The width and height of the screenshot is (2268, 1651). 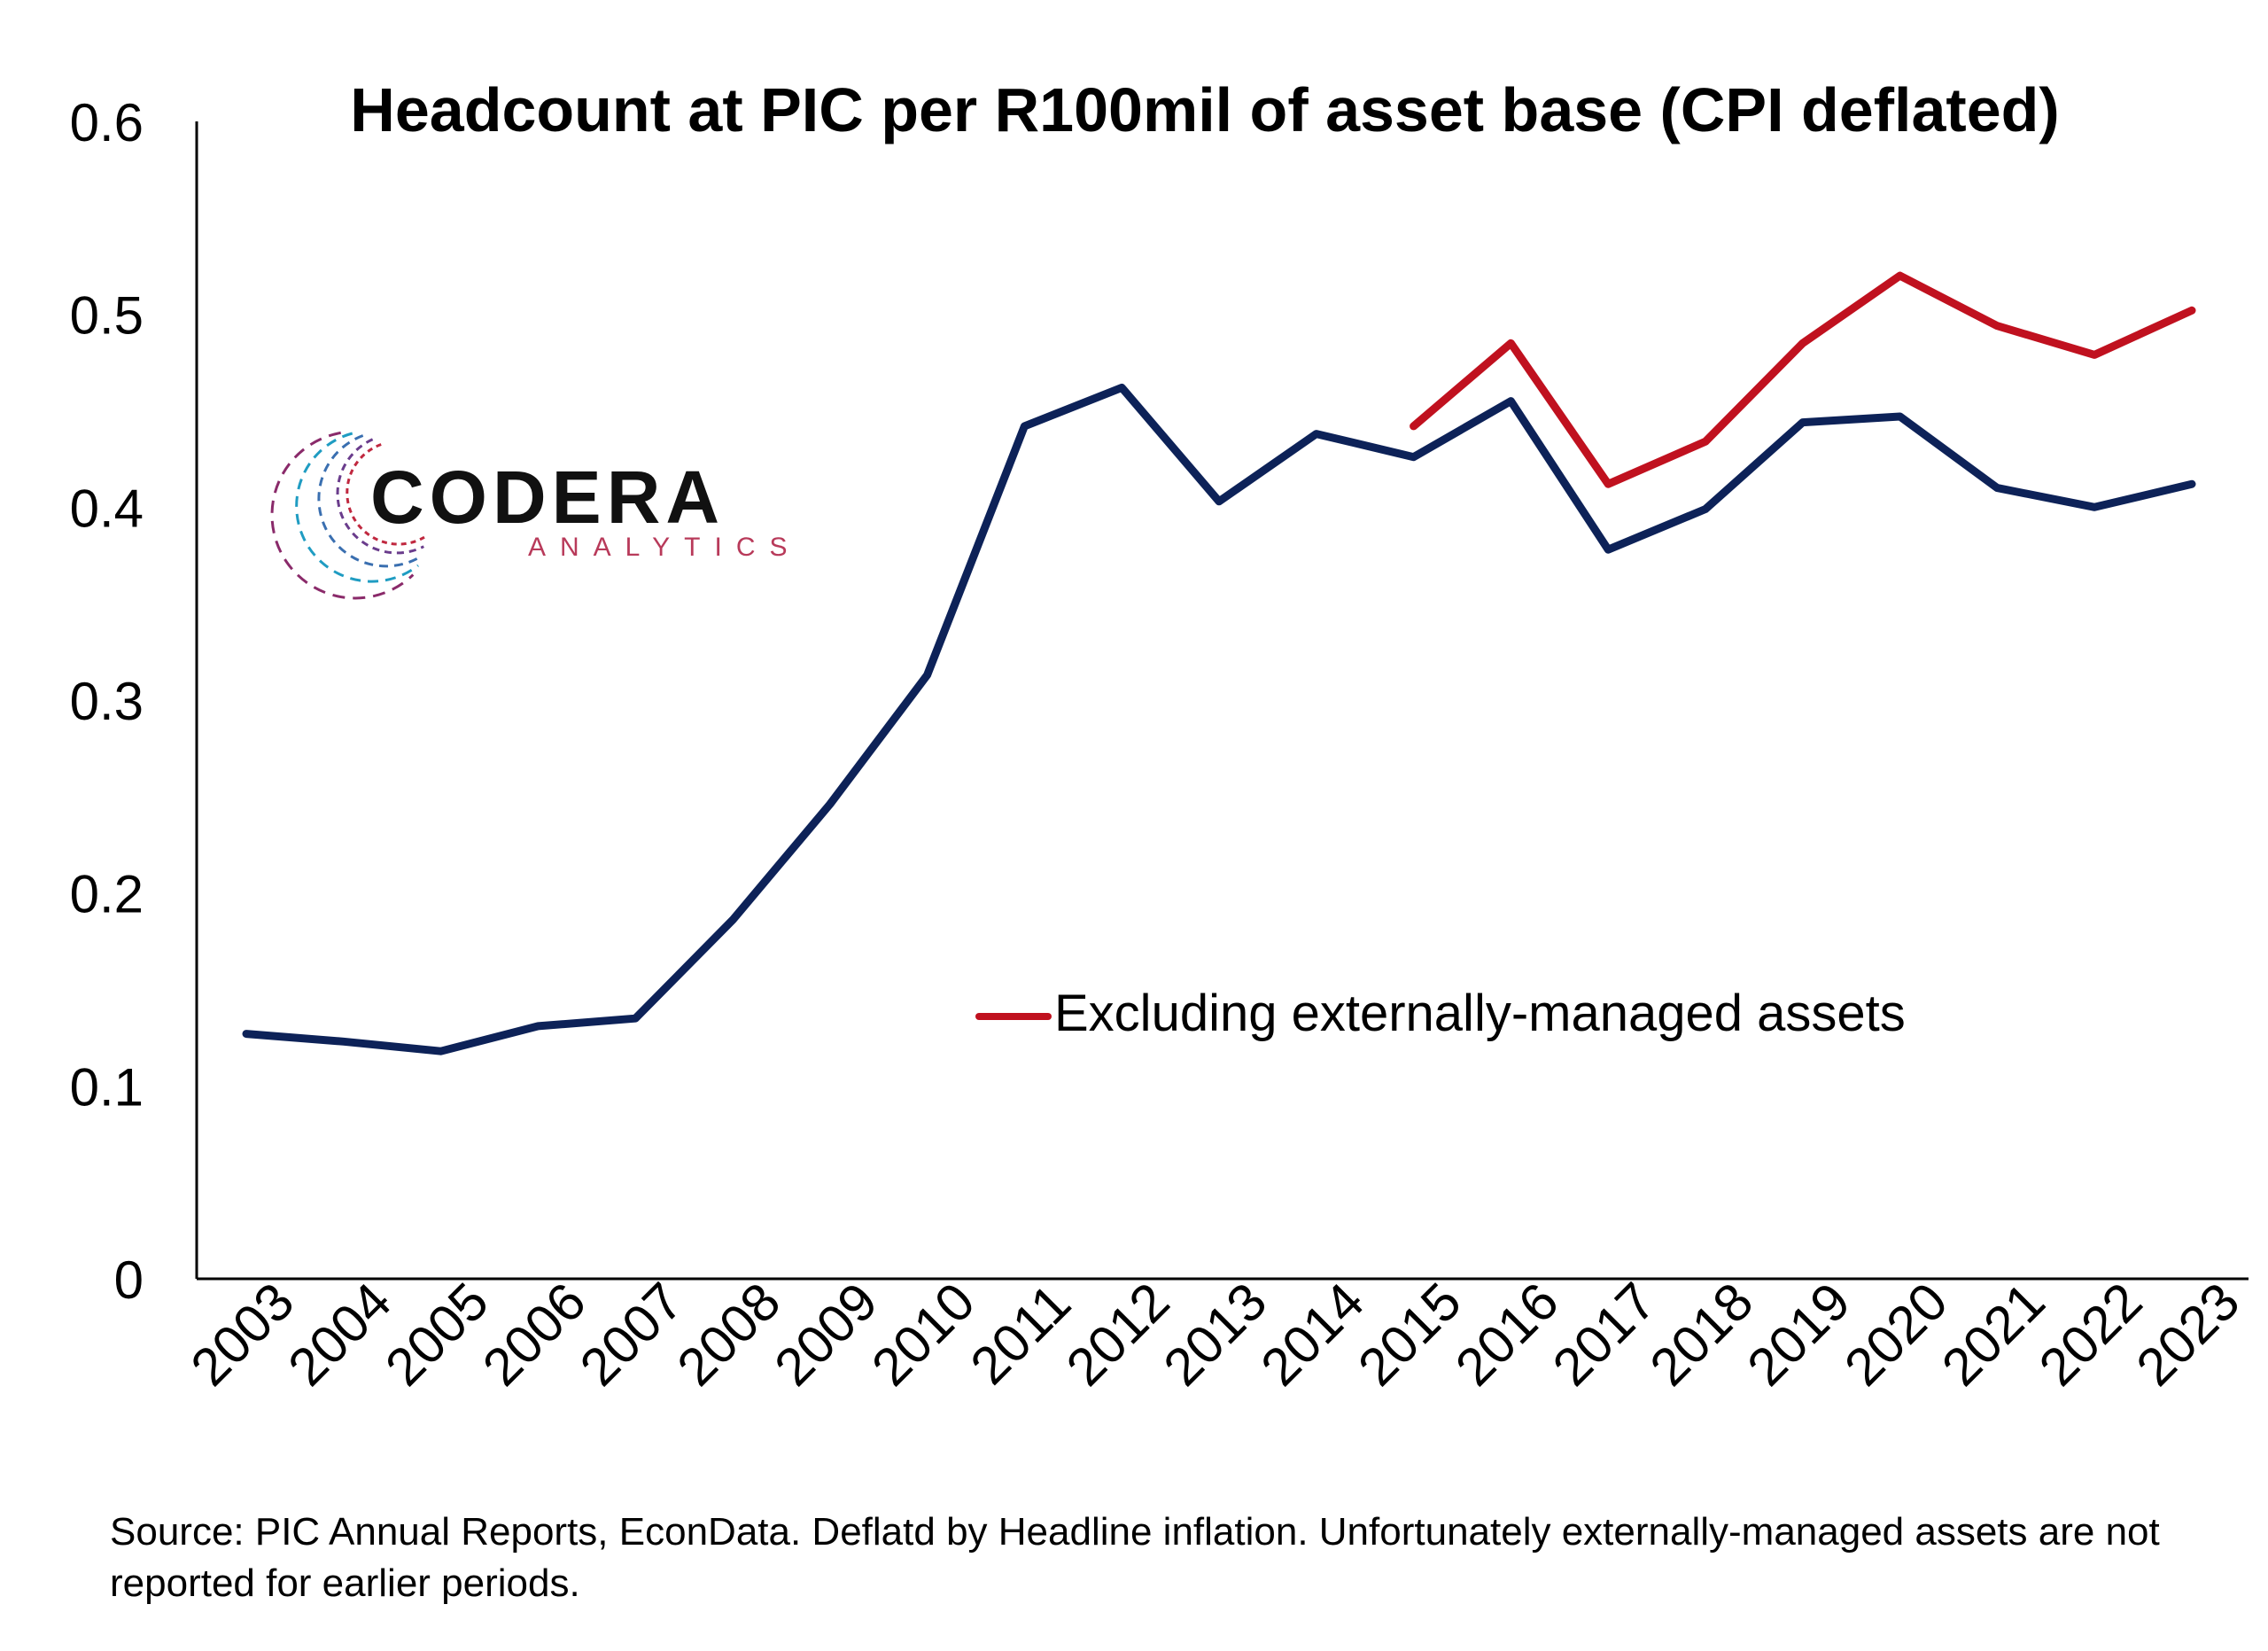 I want to click on legend: Excluding externally-managed assets, so click(x=1440, y=1013).